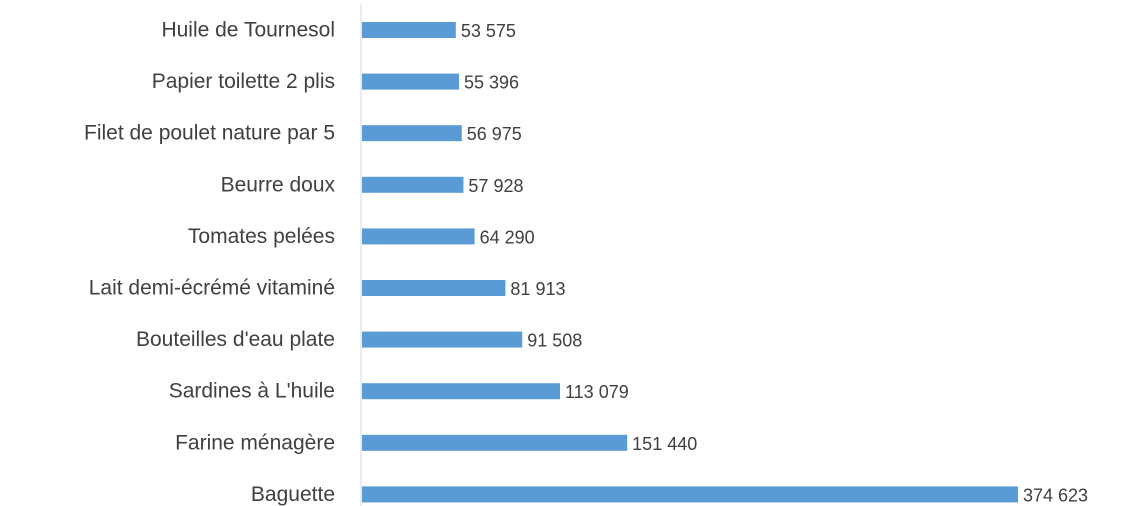  Describe the element at coordinates (554, 341) in the screenshot. I see `data-label: 91 508` at that location.